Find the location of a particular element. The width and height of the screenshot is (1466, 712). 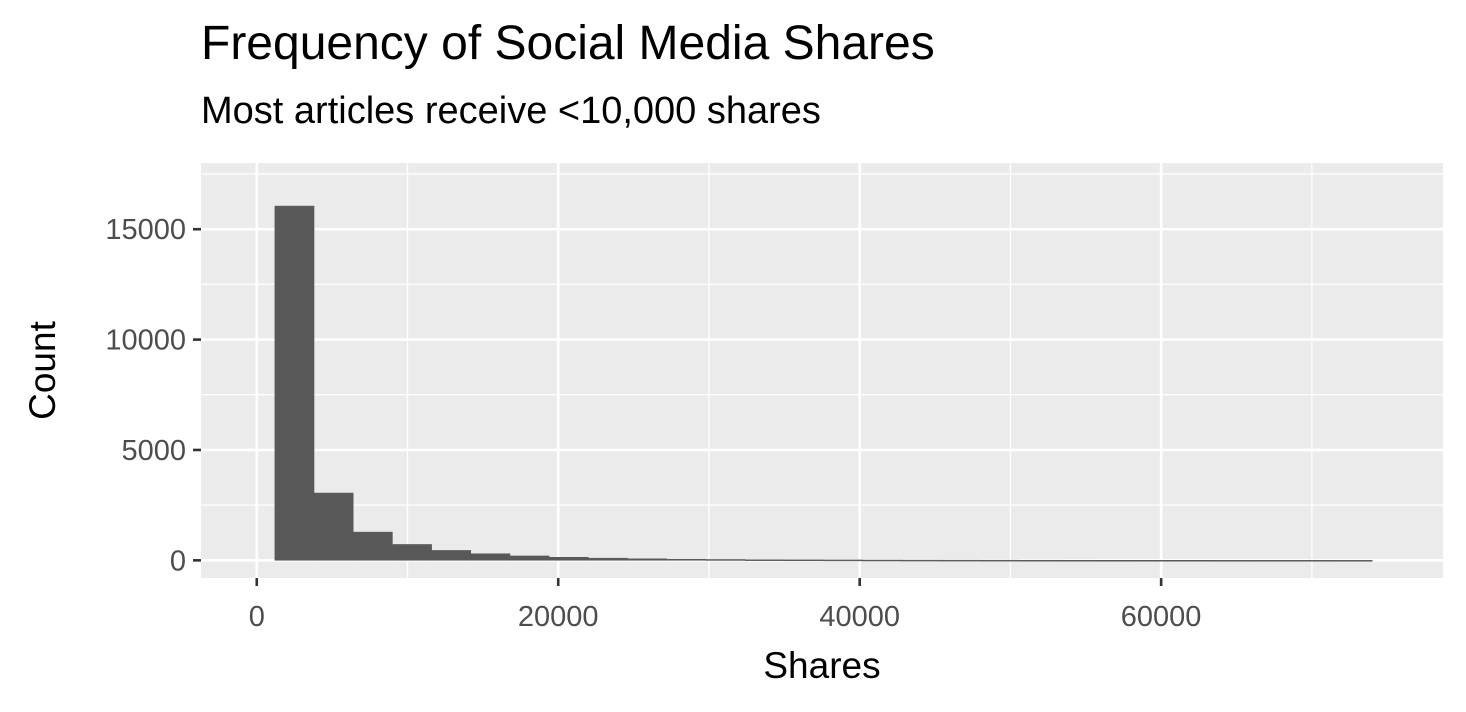

chart-title: Frequency of Social Media Shares is located at coordinates (568, 43).